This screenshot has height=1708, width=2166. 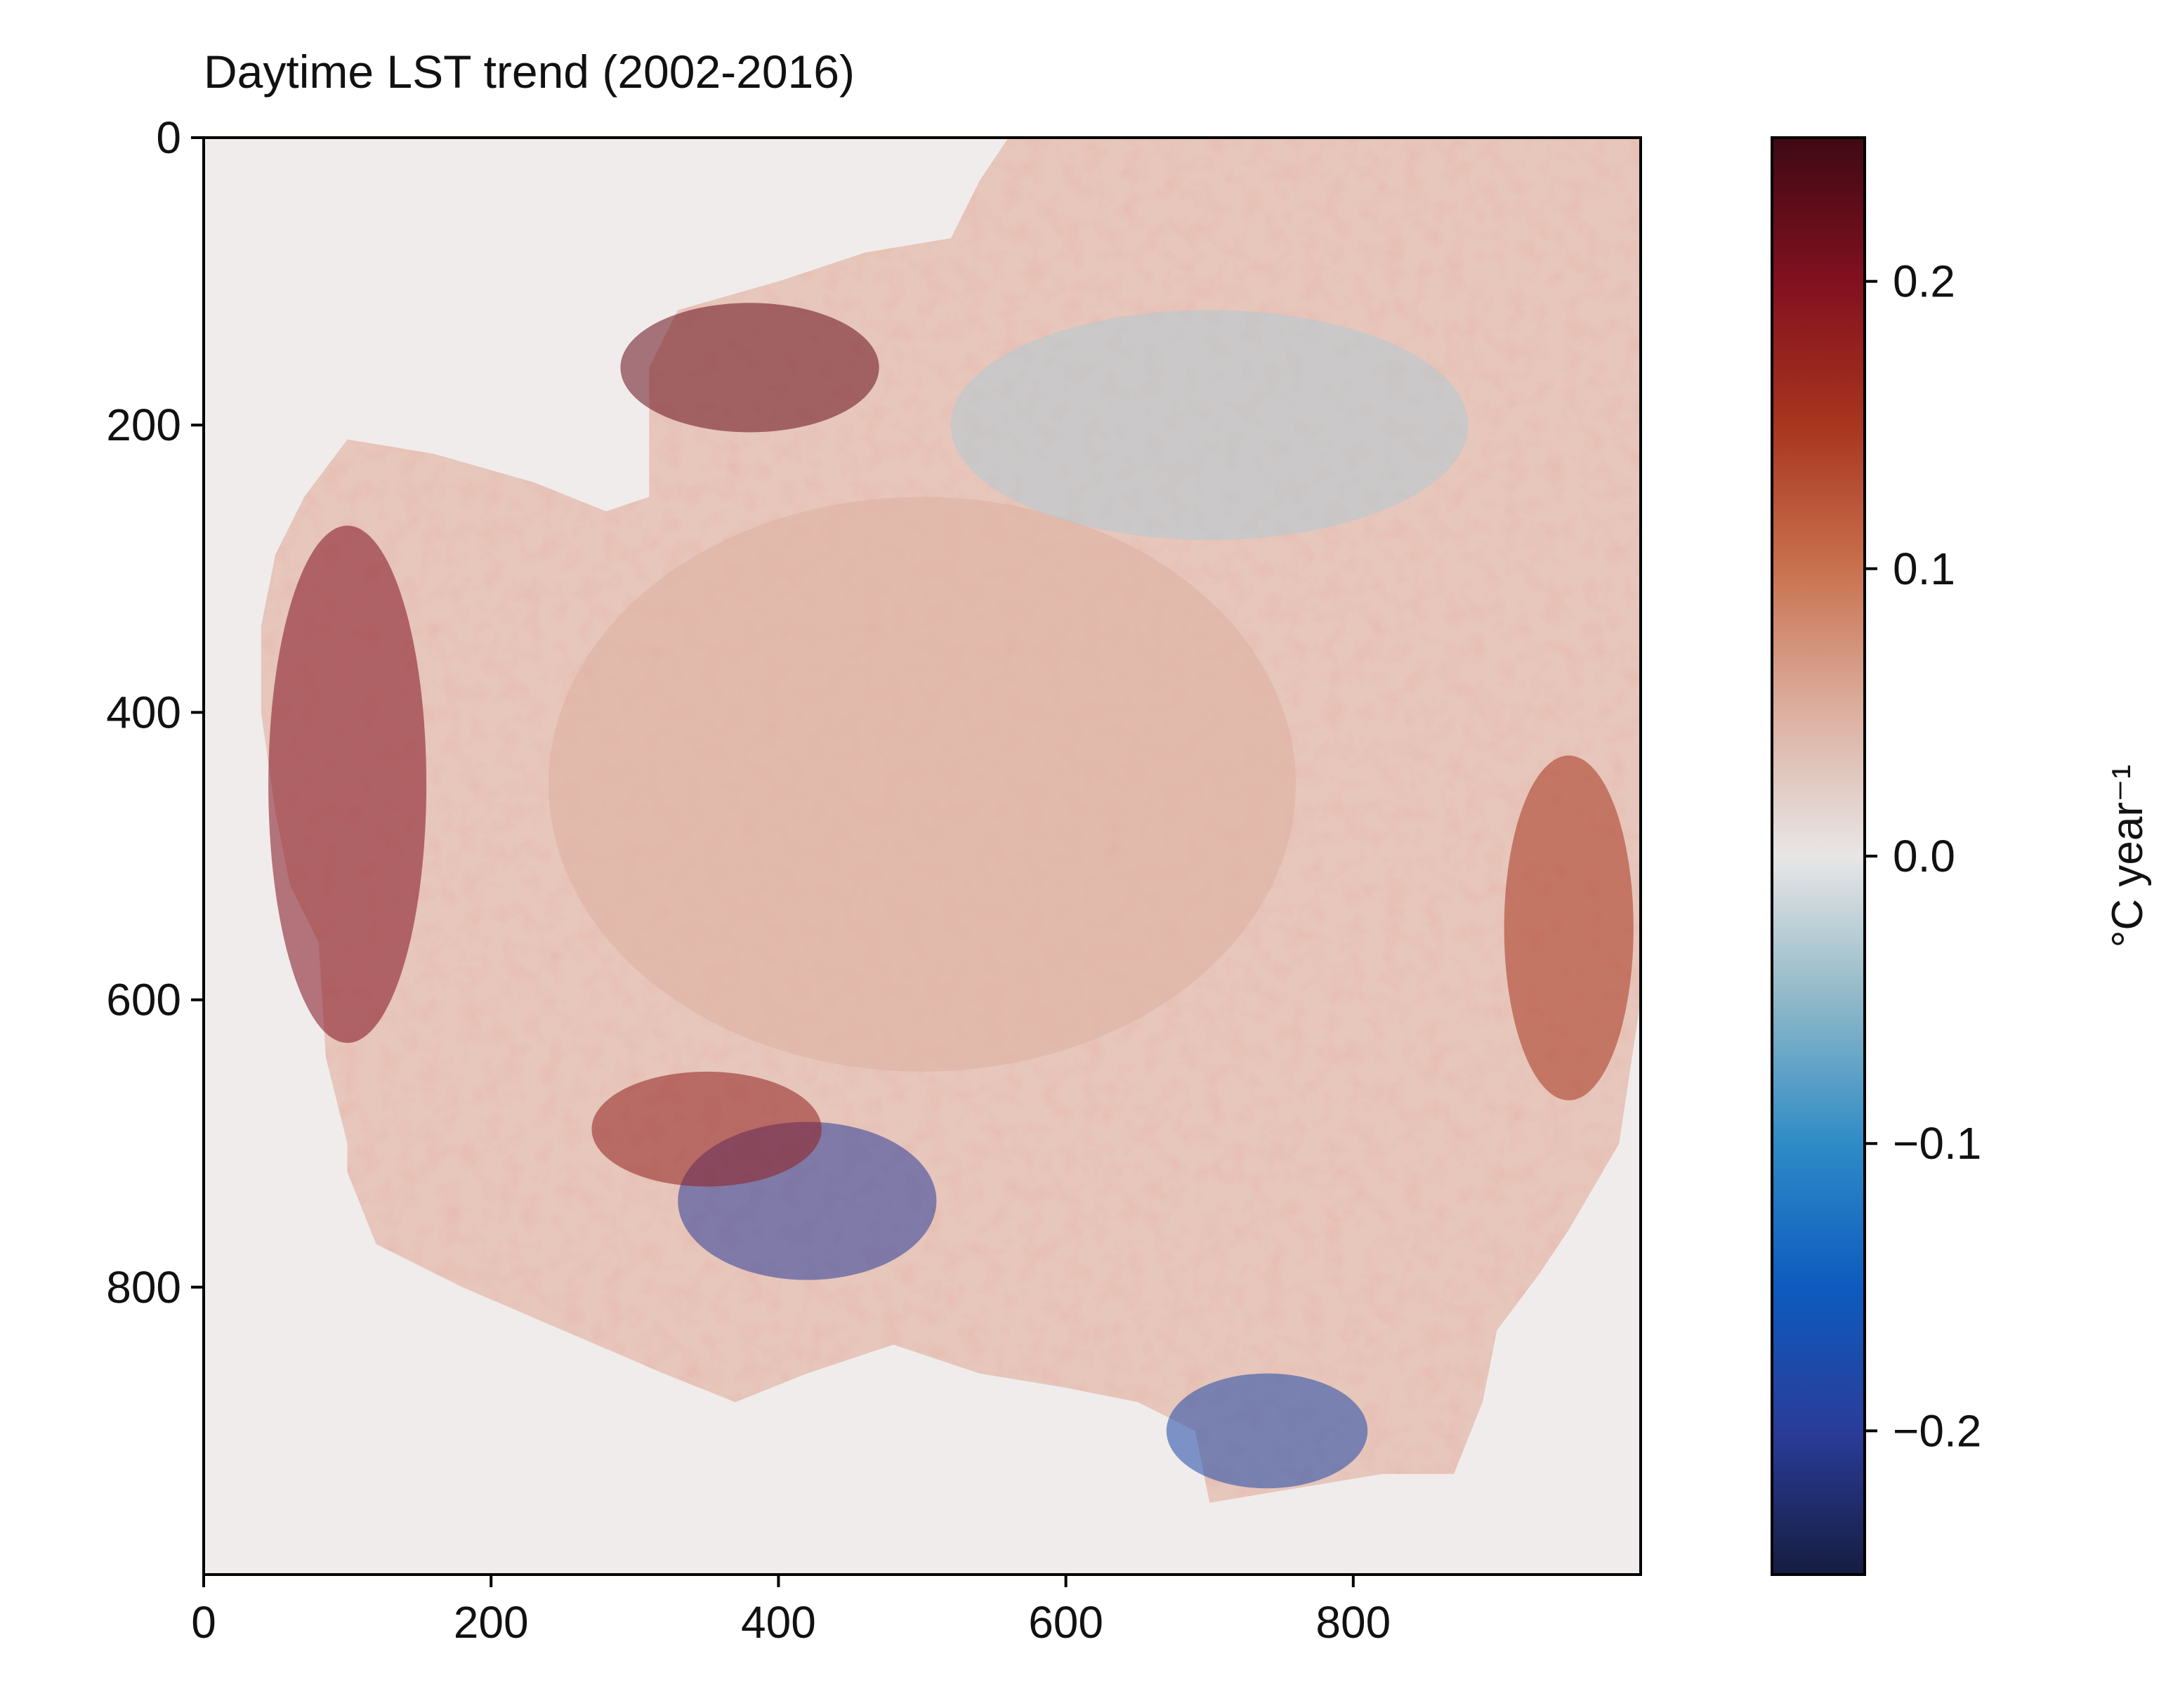 I want to click on colorbar-ticks: 0.2 0.1 0.0 −0.1 −0.2, so click(x=1923, y=856).